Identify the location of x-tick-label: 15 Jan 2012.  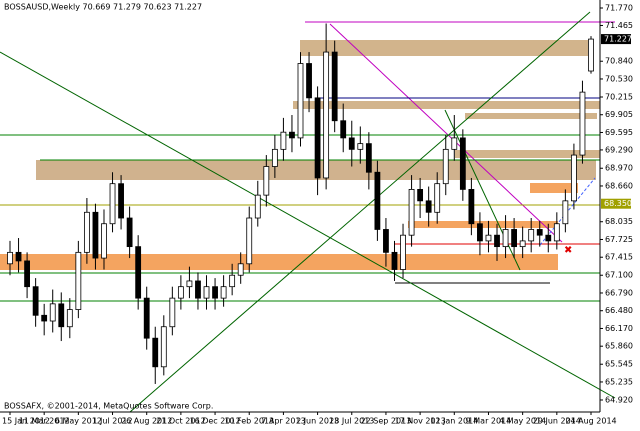
(26, 421).